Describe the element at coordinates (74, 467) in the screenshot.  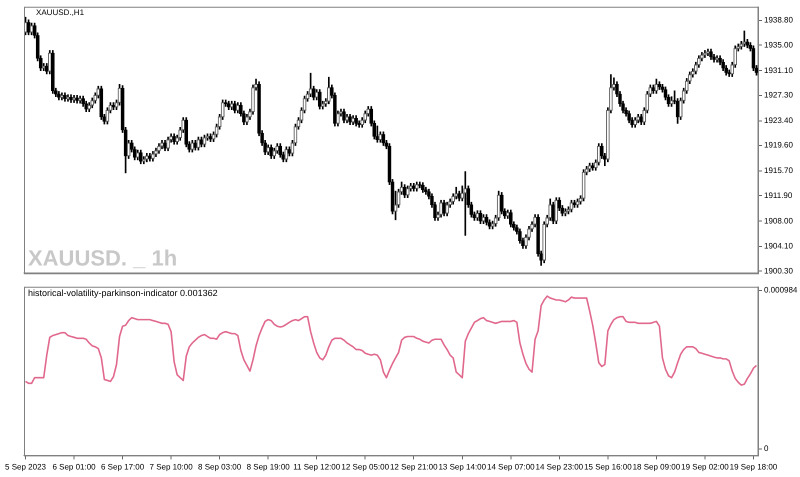
I see `x-tick-label: 6 Sep 01:00` at that location.